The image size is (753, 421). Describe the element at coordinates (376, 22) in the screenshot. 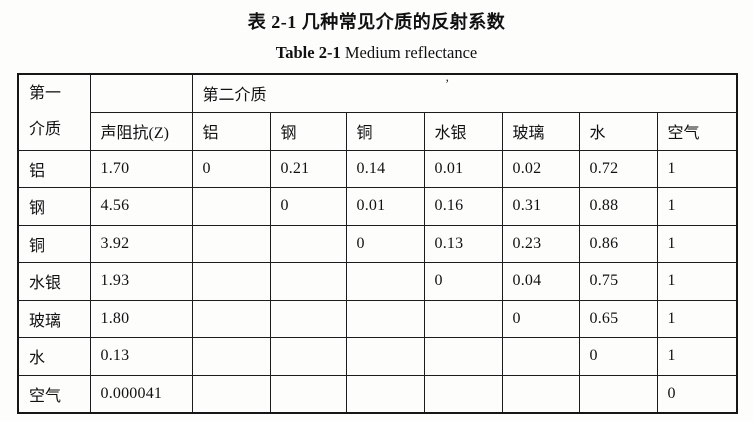

I see `table-title-chinese: 表 2-1 几种常见介质的反射系数` at that location.